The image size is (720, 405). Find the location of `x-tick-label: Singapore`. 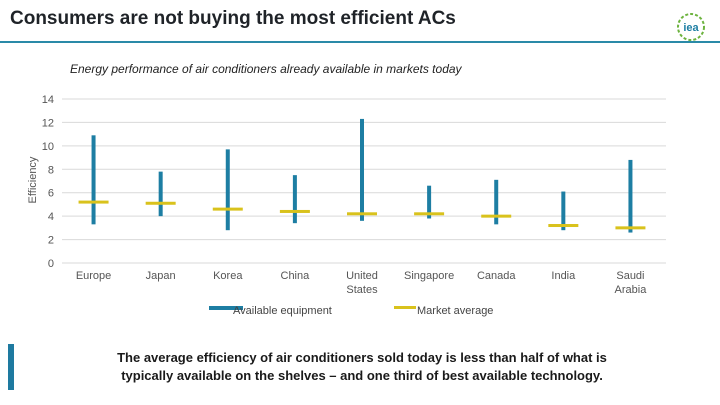

x-tick-label: Singapore is located at coordinates (429, 276).